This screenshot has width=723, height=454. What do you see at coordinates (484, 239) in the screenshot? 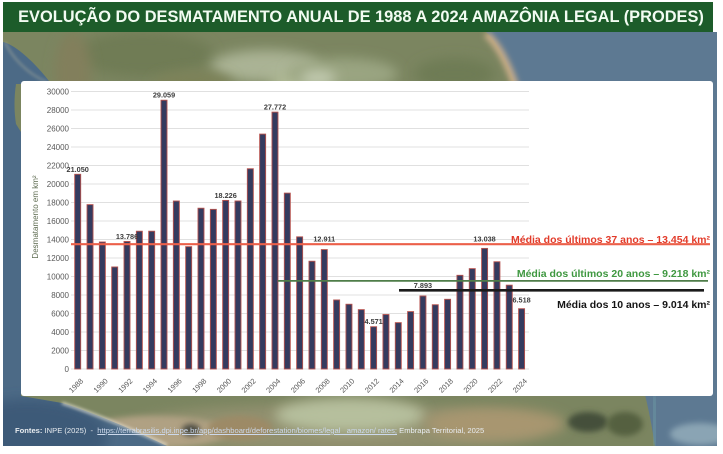
I see `svg-text: 13.038` at bounding box center [484, 239].